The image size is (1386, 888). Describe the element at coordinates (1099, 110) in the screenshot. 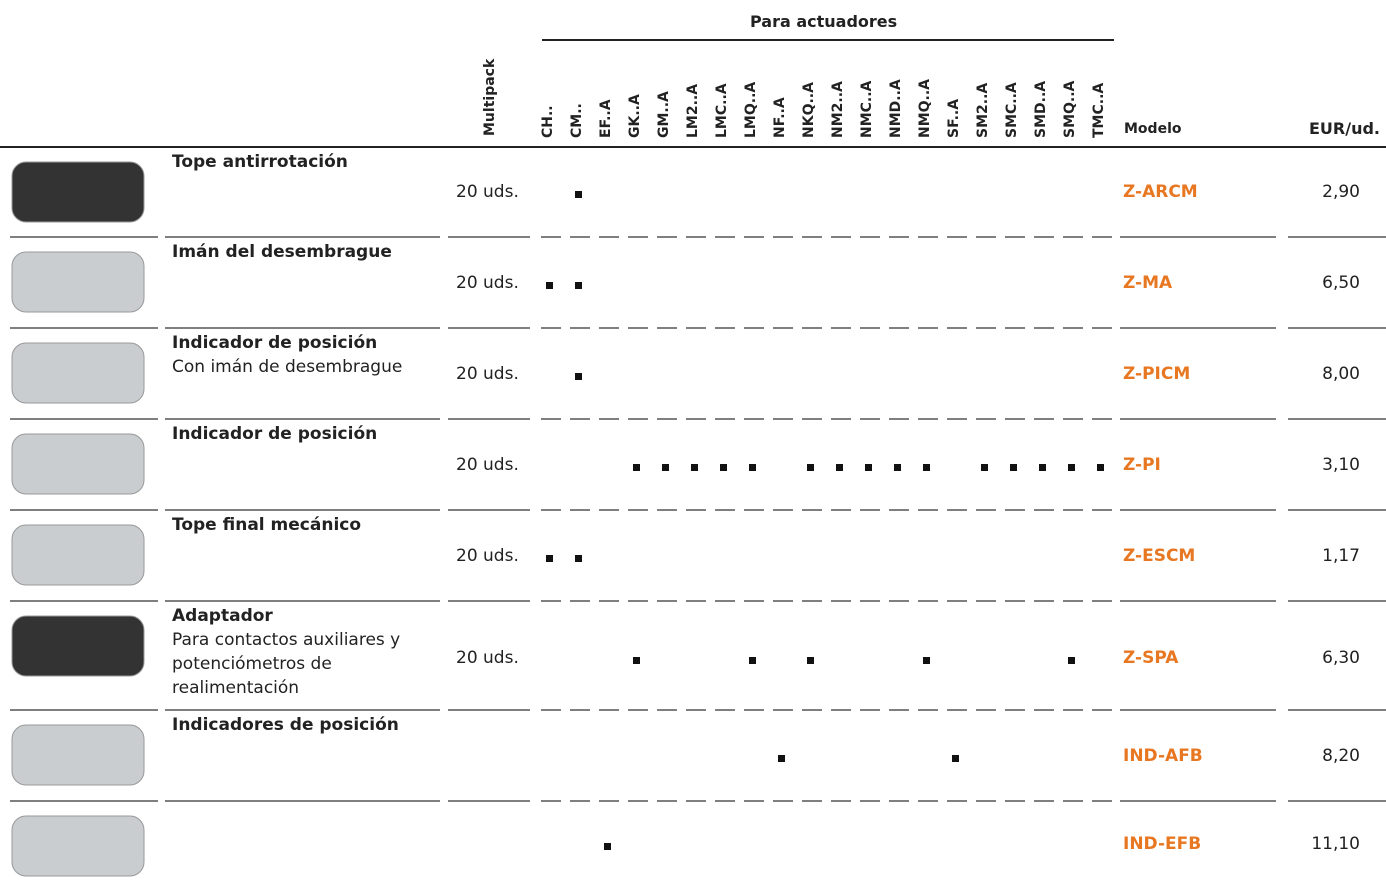

I see `actuator-header: TMC..A` at that location.